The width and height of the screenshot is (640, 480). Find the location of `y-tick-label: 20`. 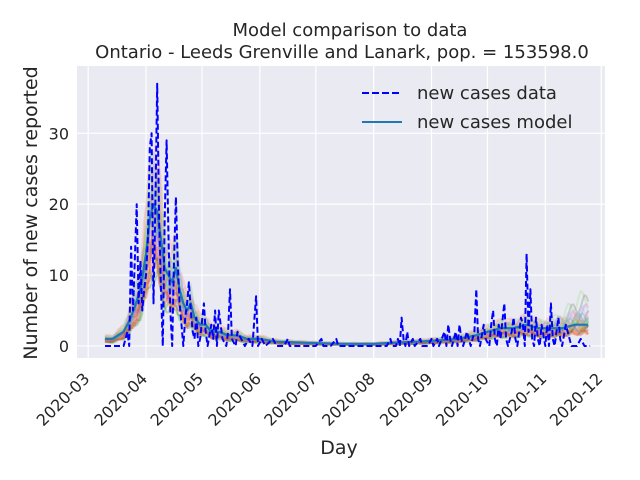

y-tick-label: 20 is located at coordinates (59, 204).